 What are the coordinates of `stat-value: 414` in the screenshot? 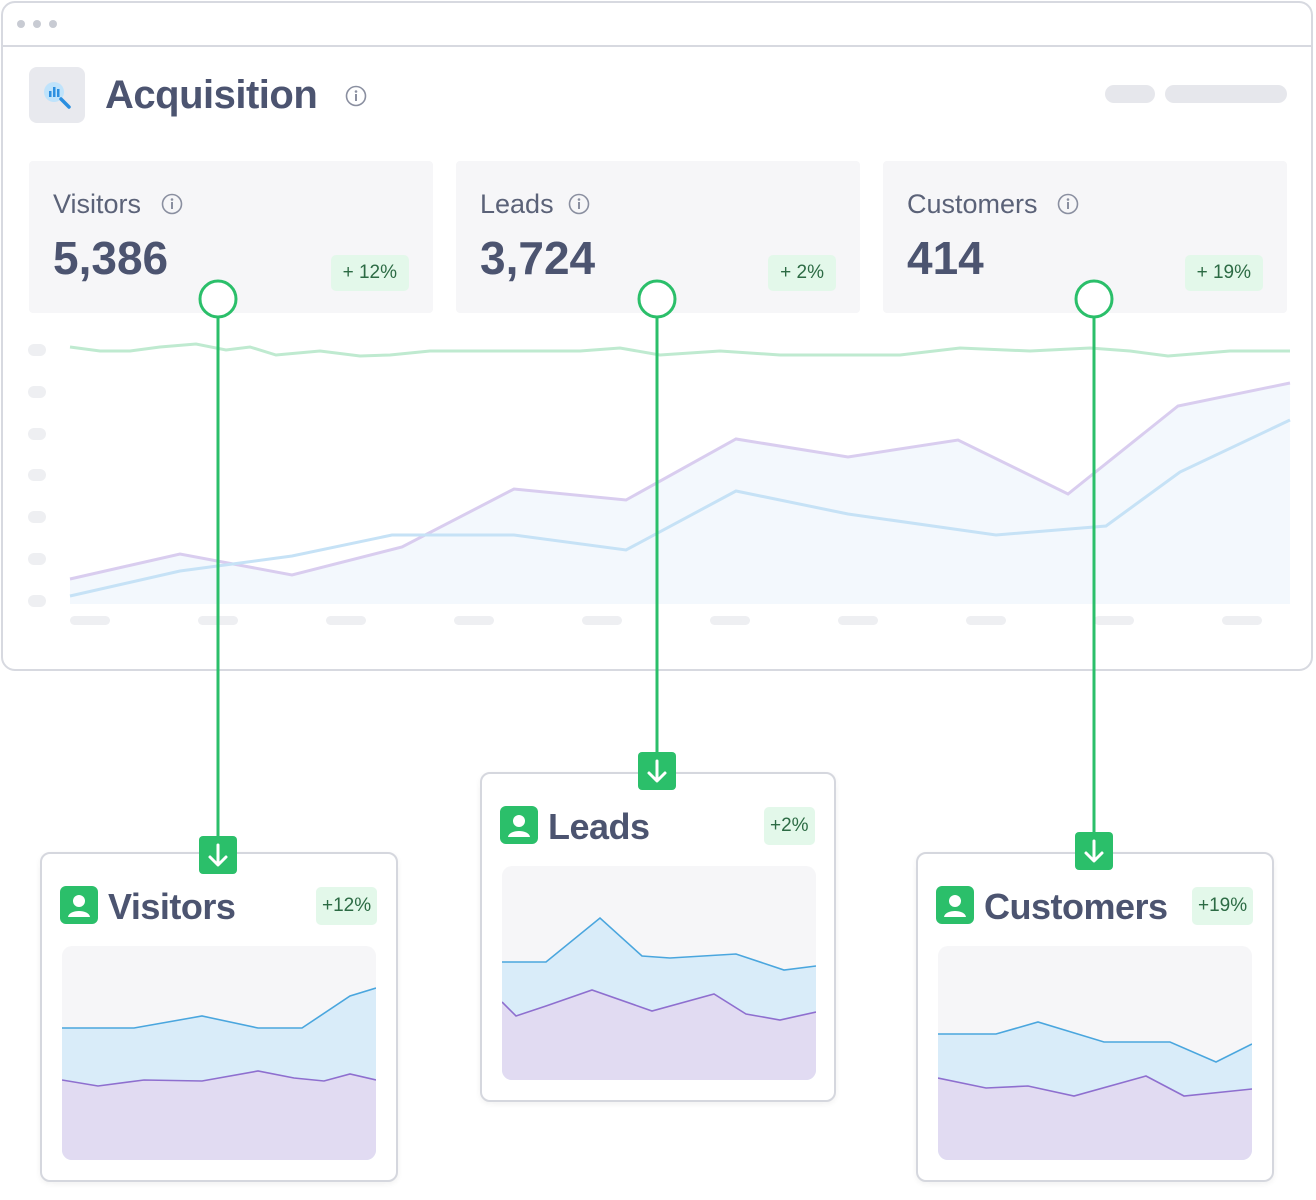 It's located at (945, 258).